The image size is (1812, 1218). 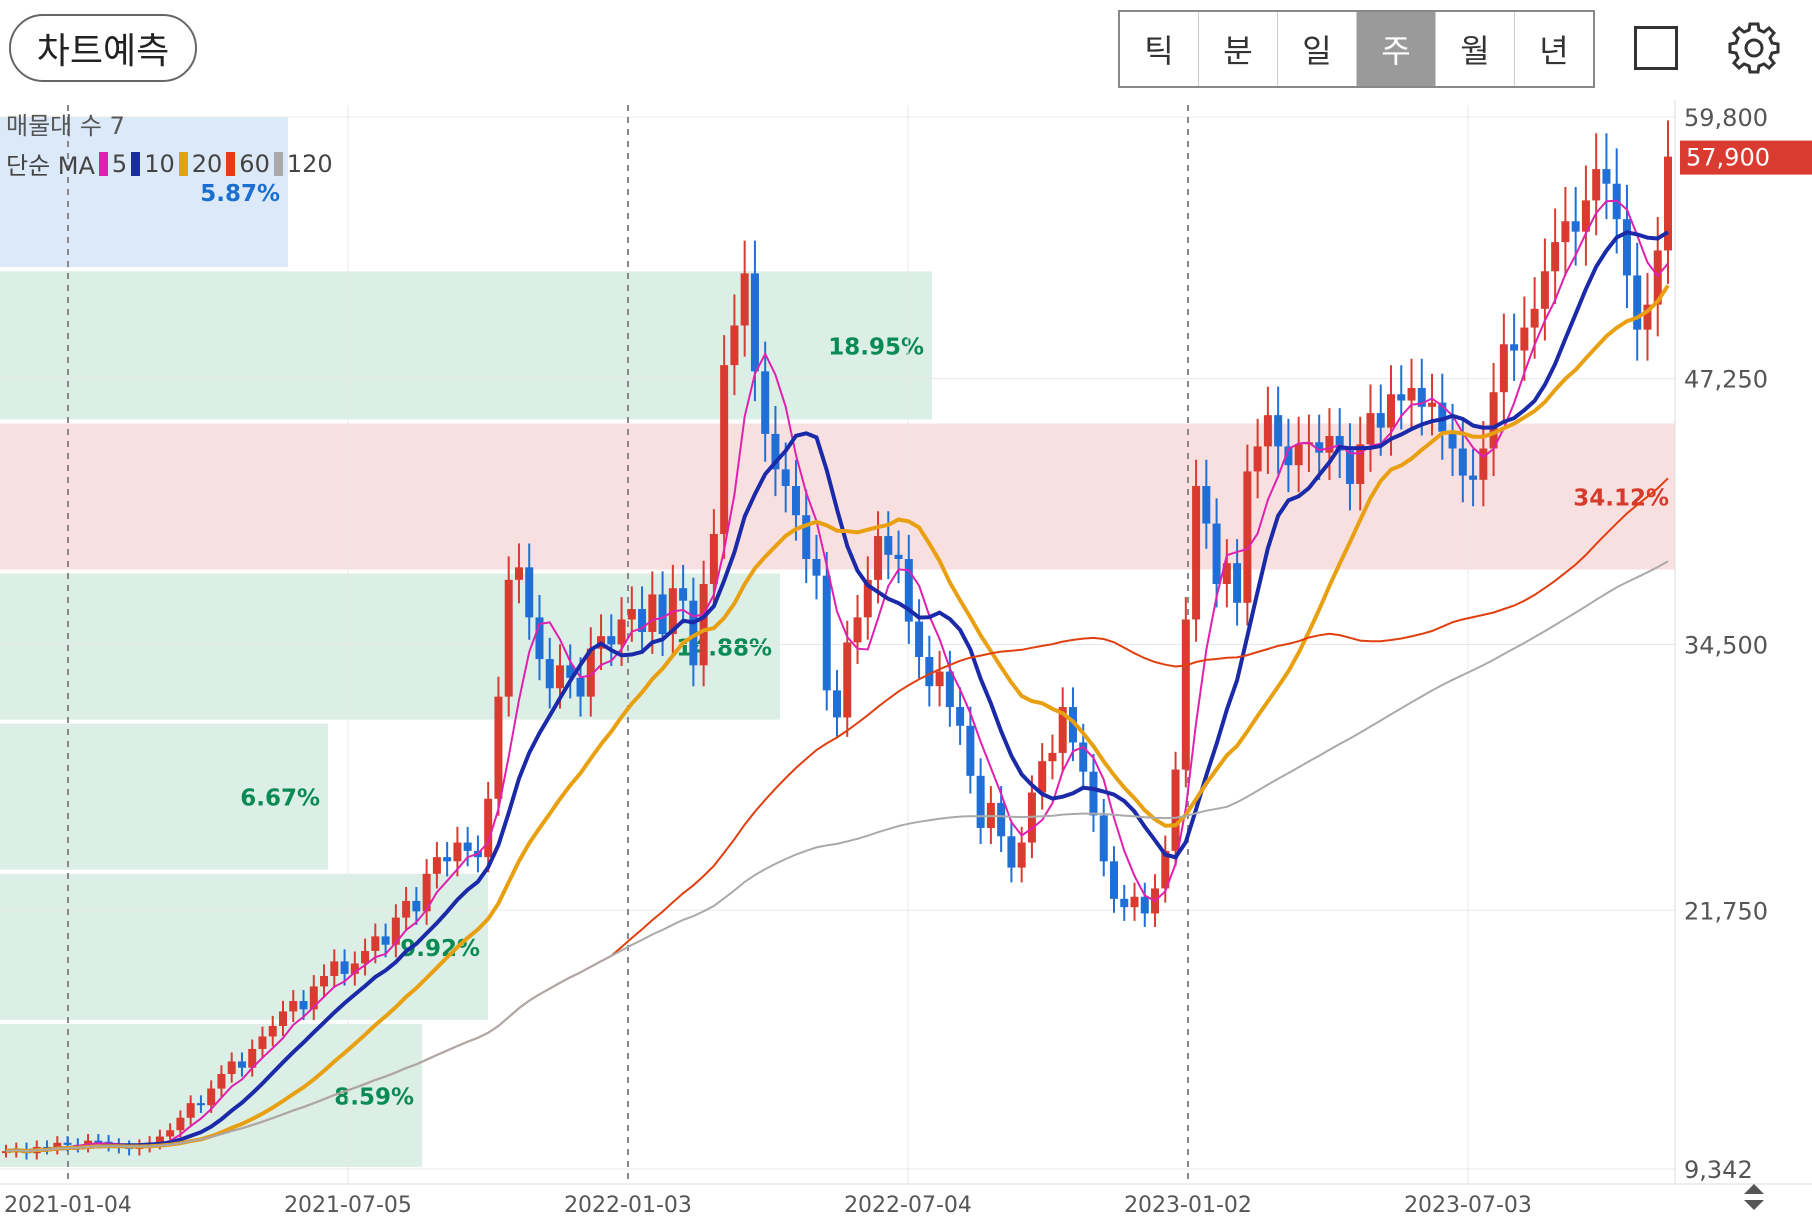 I want to click on date-tick-label: 2022-07-04, so click(x=908, y=1203).